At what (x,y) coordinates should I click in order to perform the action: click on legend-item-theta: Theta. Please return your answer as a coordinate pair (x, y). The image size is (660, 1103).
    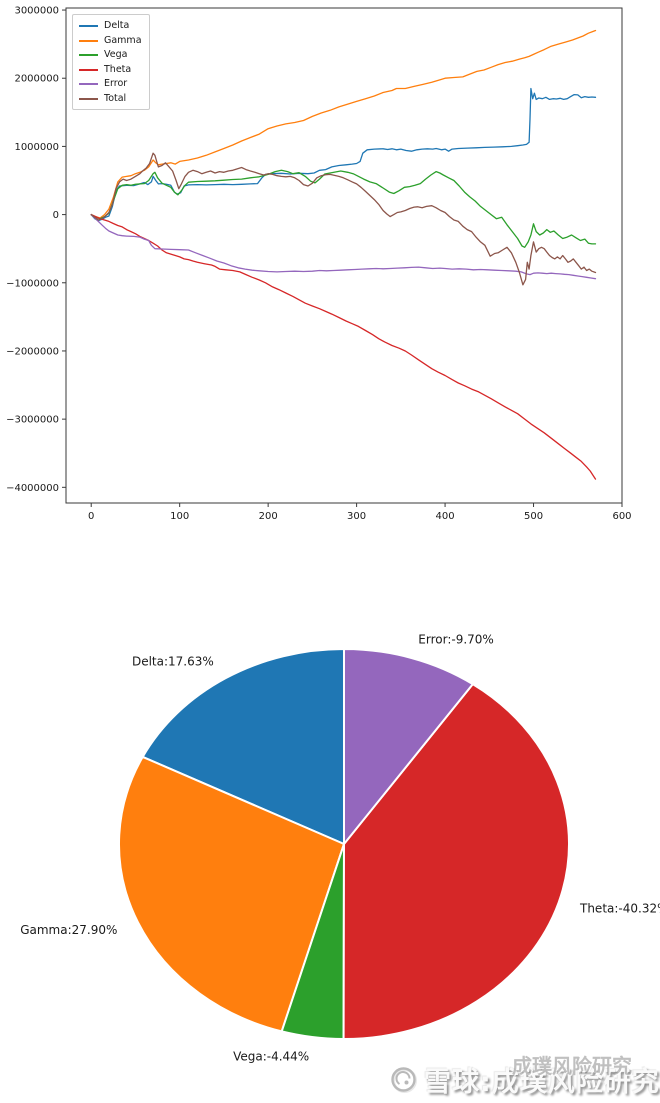
    Looking at the image, I should click on (111, 70).